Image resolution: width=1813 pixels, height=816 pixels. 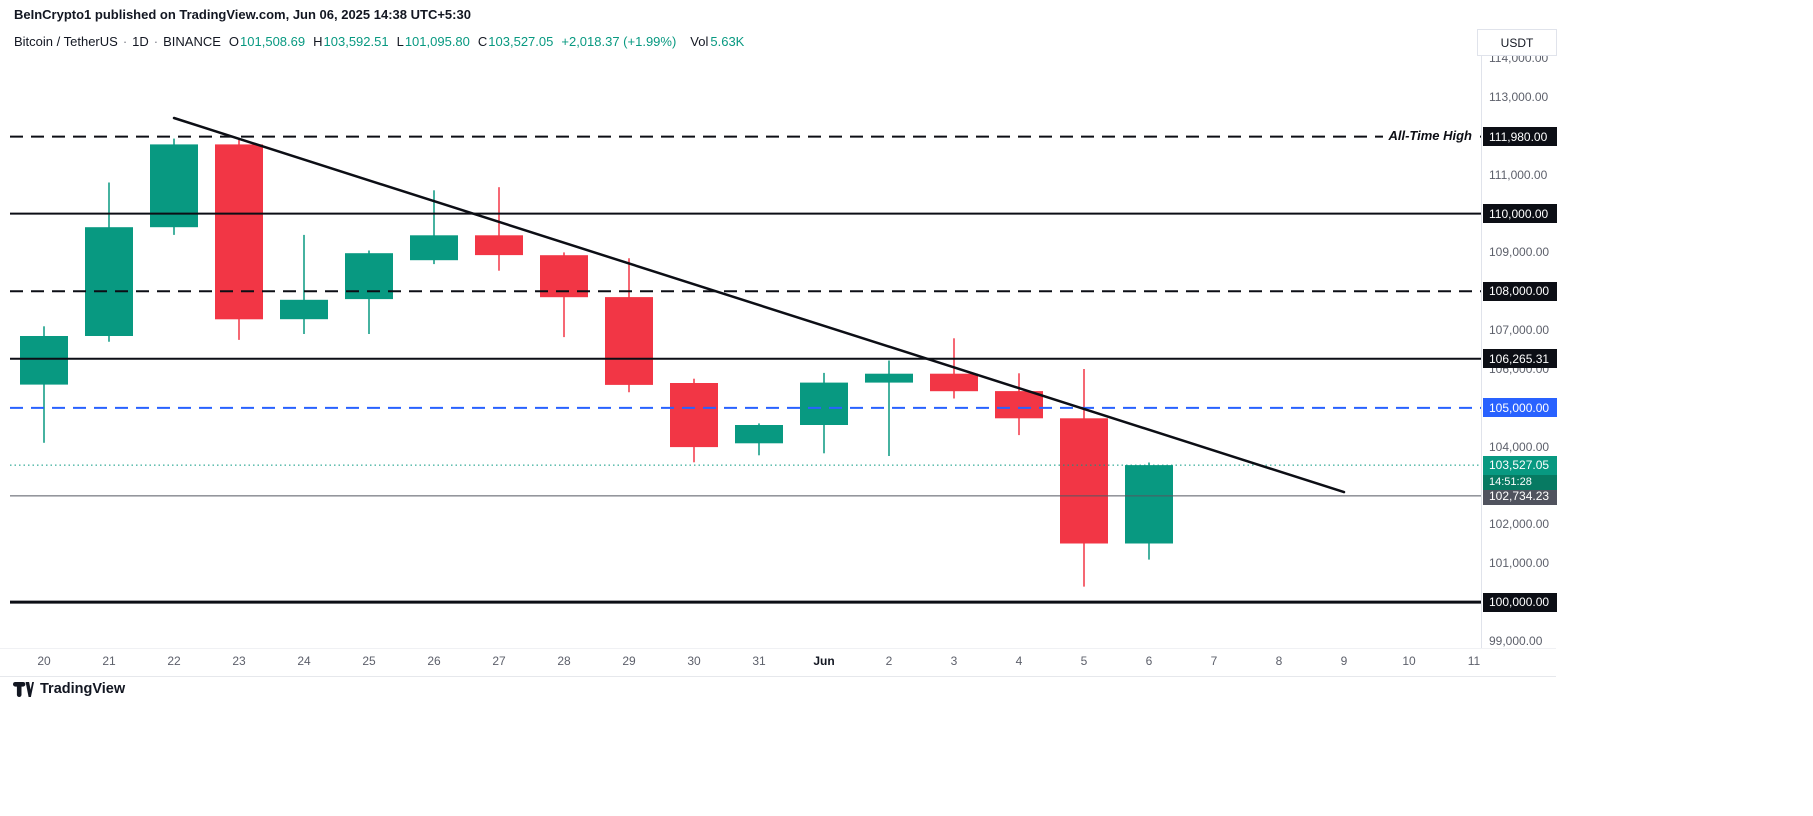 What do you see at coordinates (499, 661) in the screenshot?
I see `date-label: 27` at bounding box center [499, 661].